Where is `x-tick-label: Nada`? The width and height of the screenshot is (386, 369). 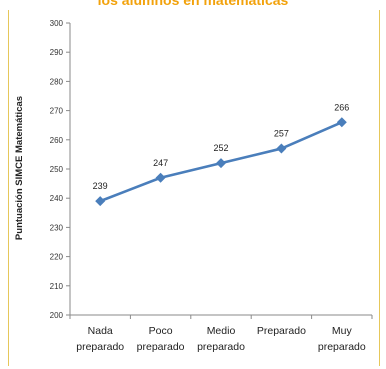
x-tick-label: Nada is located at coordinates (100, 331).